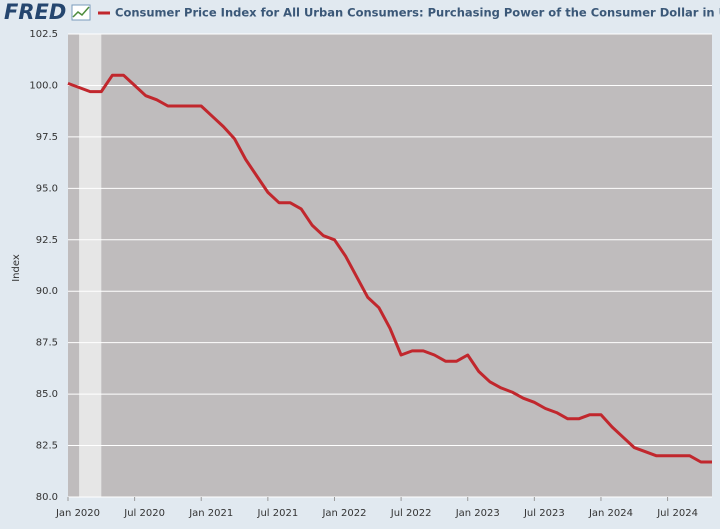  Describe the element at coordinates (677, 513) in the screenshot. I see `x-tick-label: Jul 2024` at that location.